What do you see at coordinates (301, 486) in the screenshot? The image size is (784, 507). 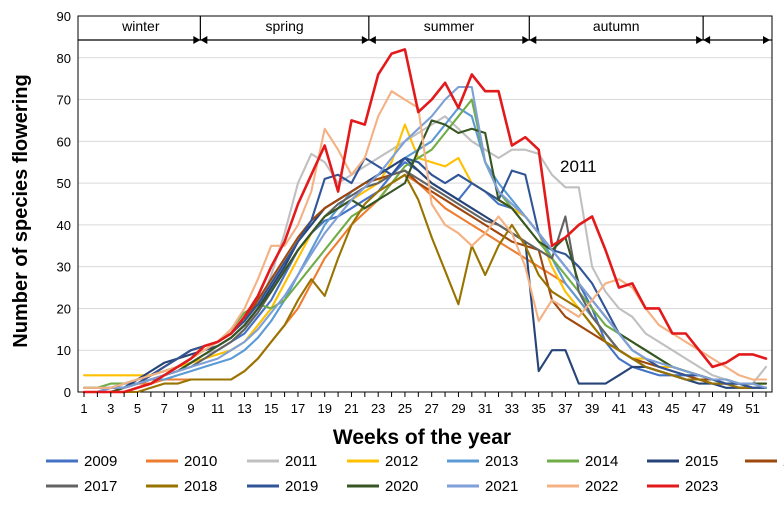 I see `legend-label-2019: 2019` at bounding box center [301, 486].